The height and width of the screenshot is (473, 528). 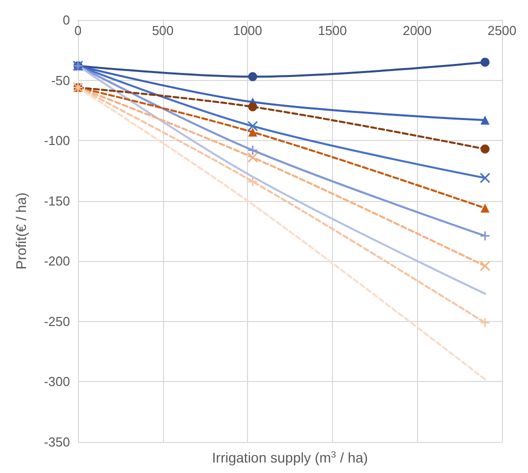 What do you see at coordinates (417, 30) in the screenshot?
I see `x-tick-label: 2000` at bounding box center [417, 30].